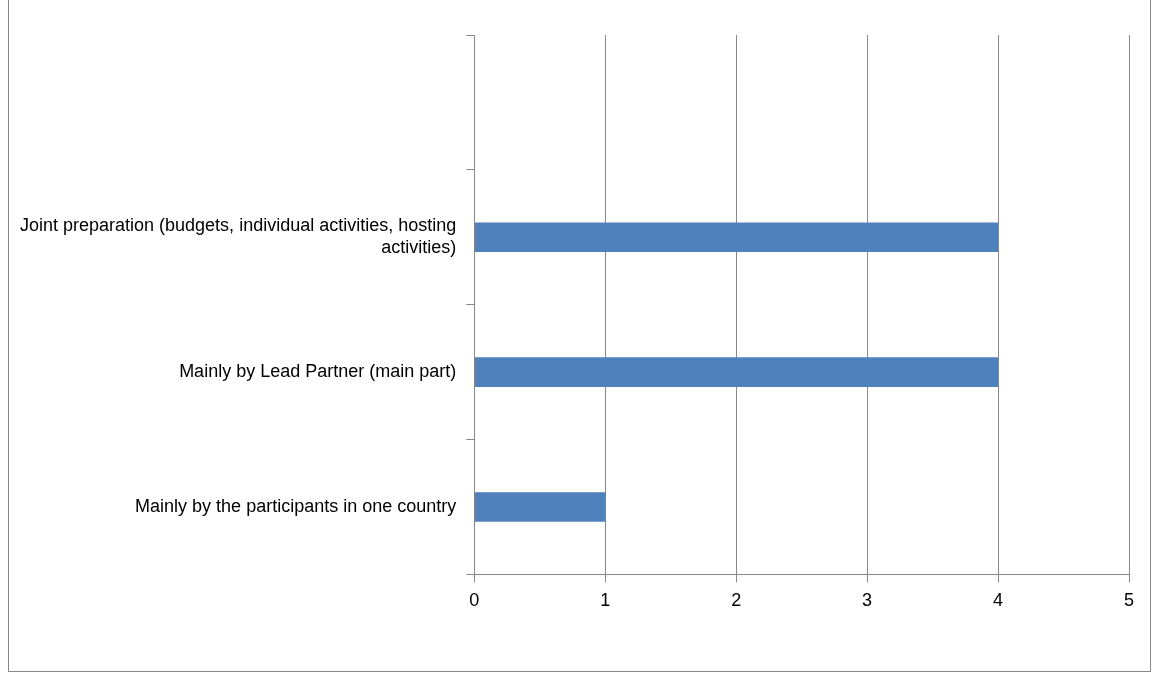 Image resolution: width=1154 pixels, height=675 pixels. I want to click on x-tick-label: 1, so click(605, 600).